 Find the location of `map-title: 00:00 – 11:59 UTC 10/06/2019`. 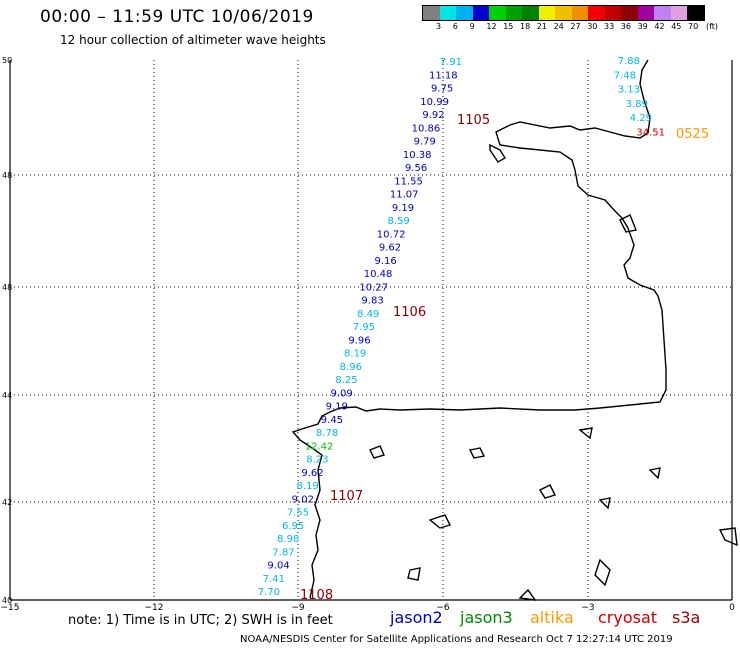

map-title: 00:00 – 11:59 UTC 10/06/2019 is located at coordinates (177, 17).